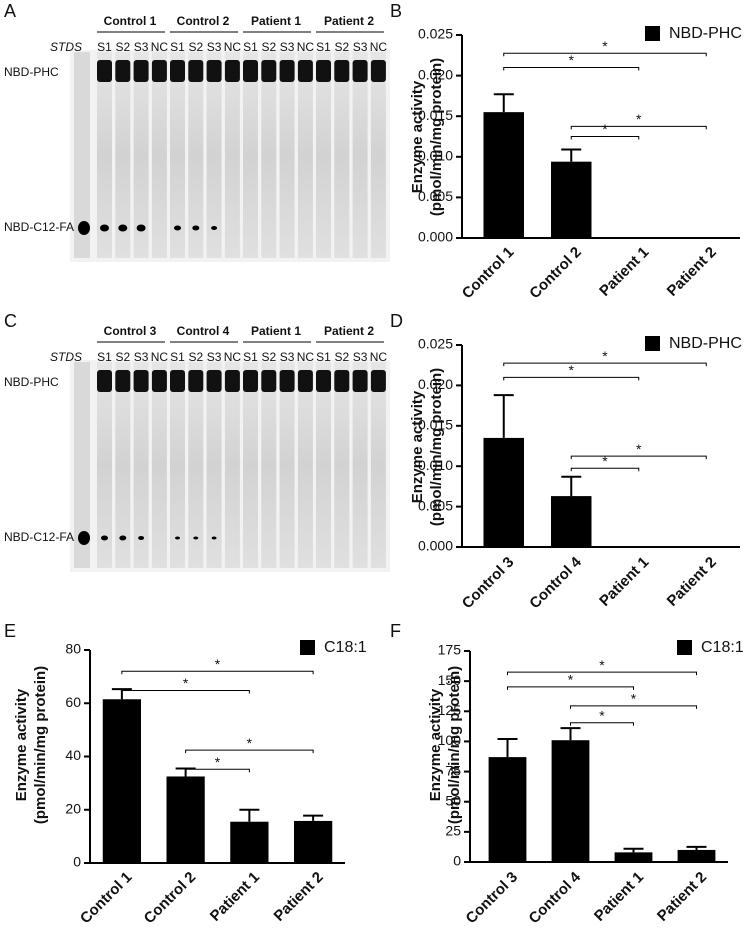 The height and width of the screenshot is (934, 750). Describe the element at coordinates (10, 321) in the screenshot. I see `panel-letter: C` at that location.